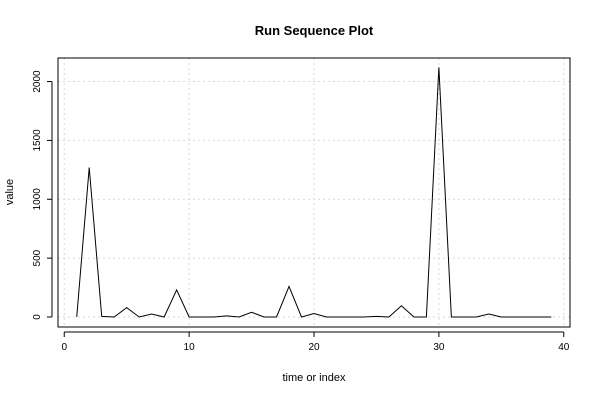  I want to click on y-axis: 0 500 1000 1500 2000, so click(42, 195).